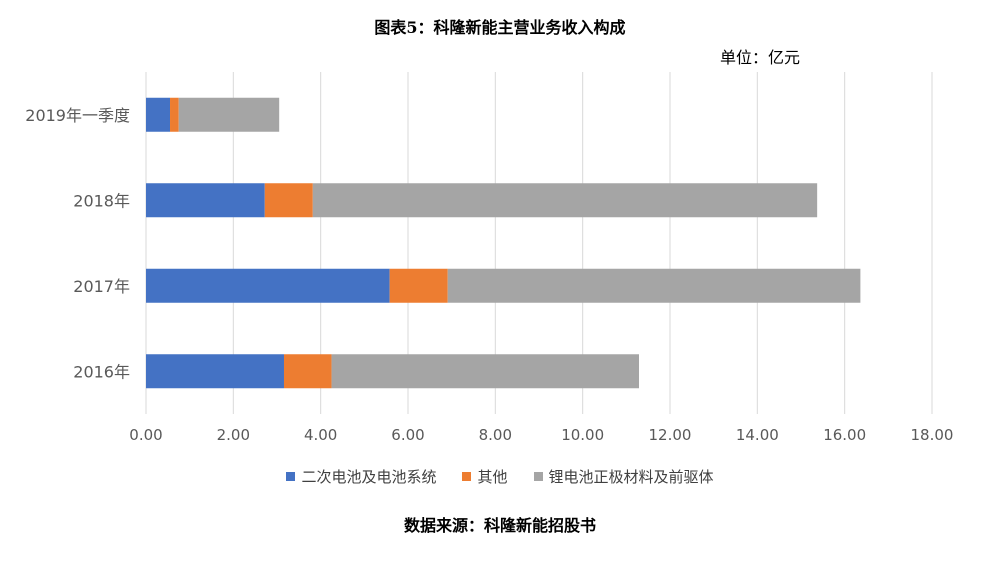  Describe the element at coordinates (582, 435) in the screenshot. I see `x-tick-label: 10.00` at that location.